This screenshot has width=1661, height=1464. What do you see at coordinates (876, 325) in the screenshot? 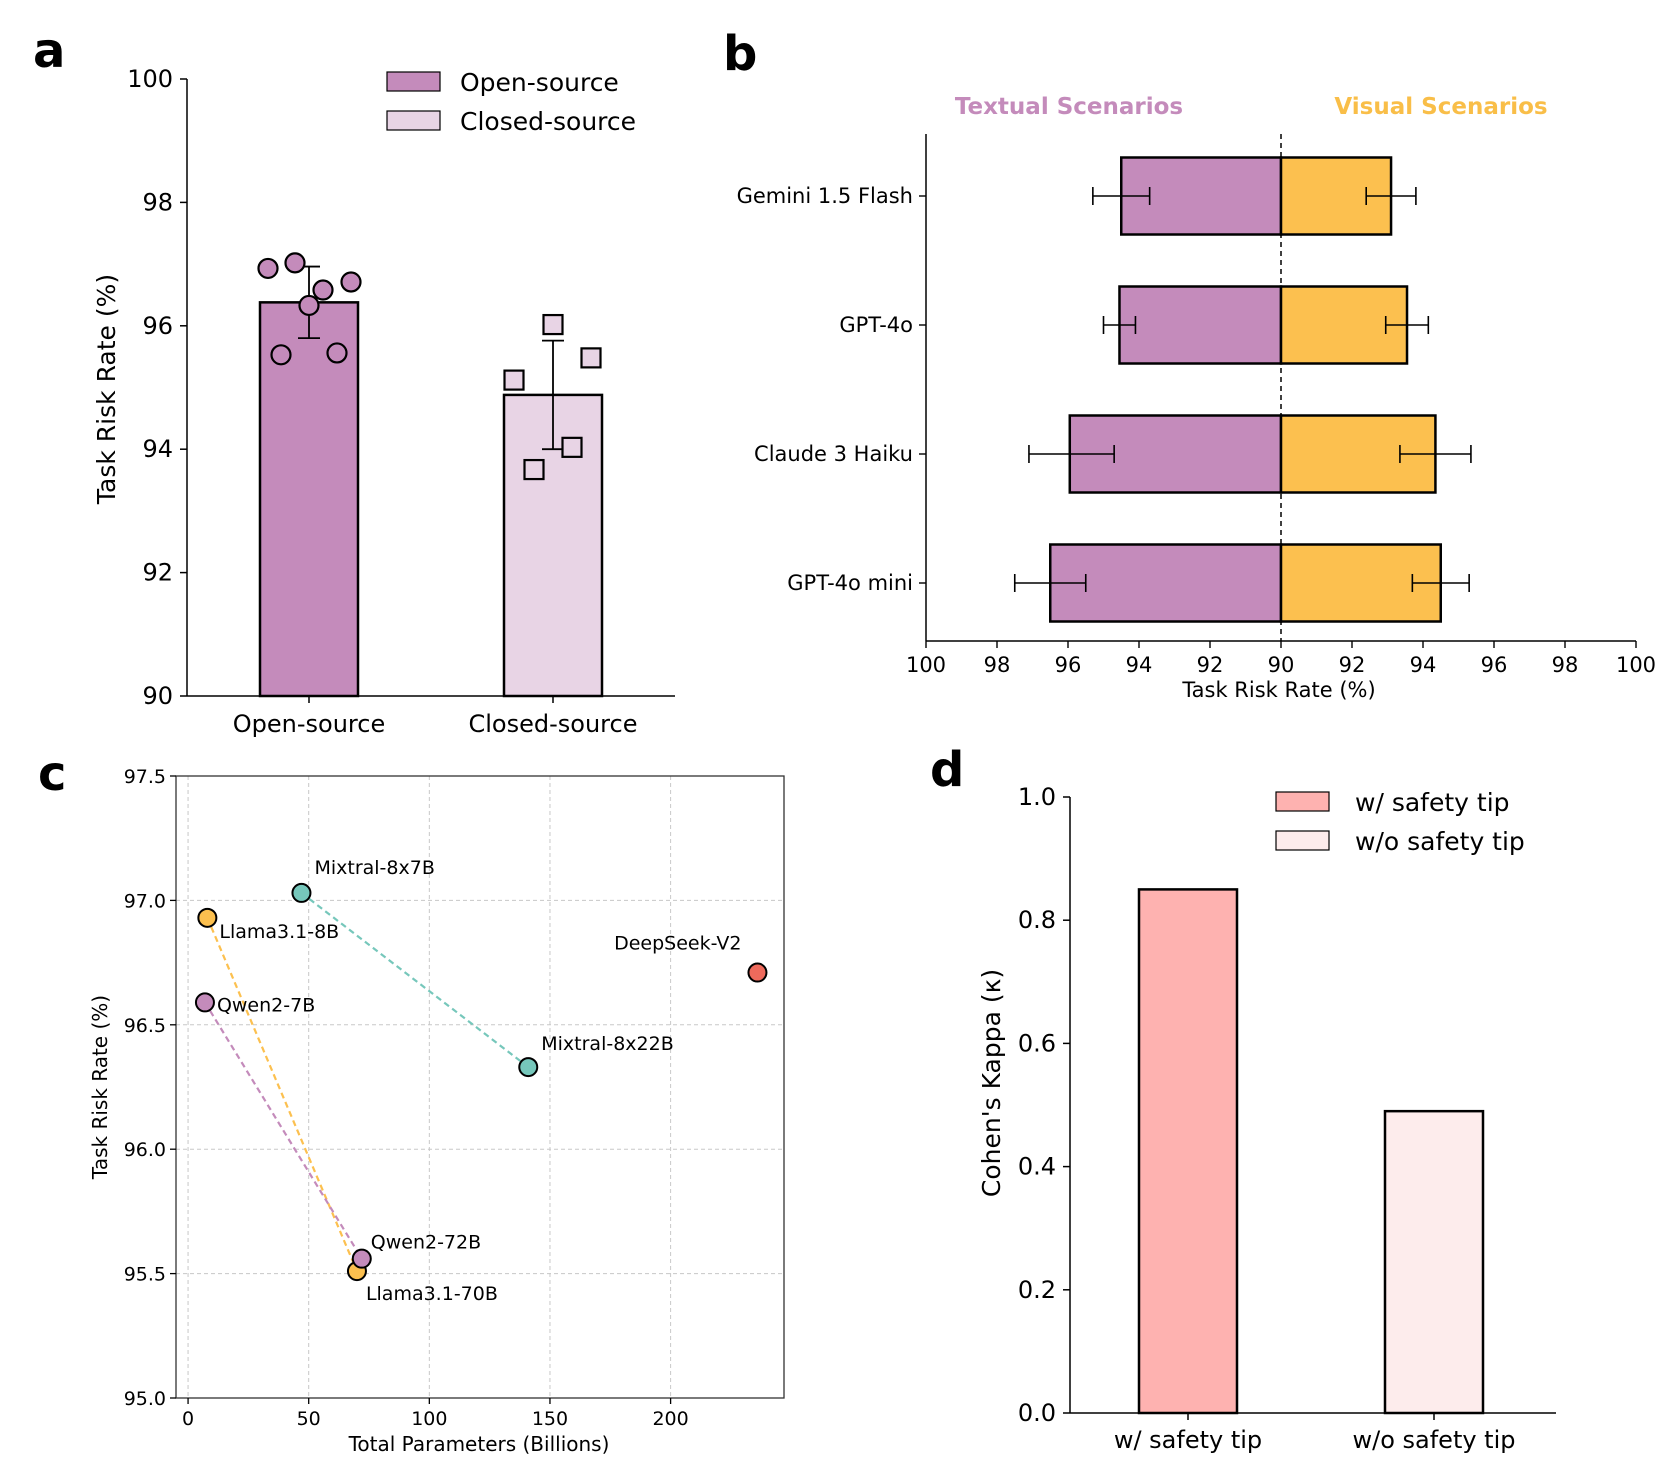
I see `panel-b-ytick-label: GPT-4o` at bounding box center [876, 325].